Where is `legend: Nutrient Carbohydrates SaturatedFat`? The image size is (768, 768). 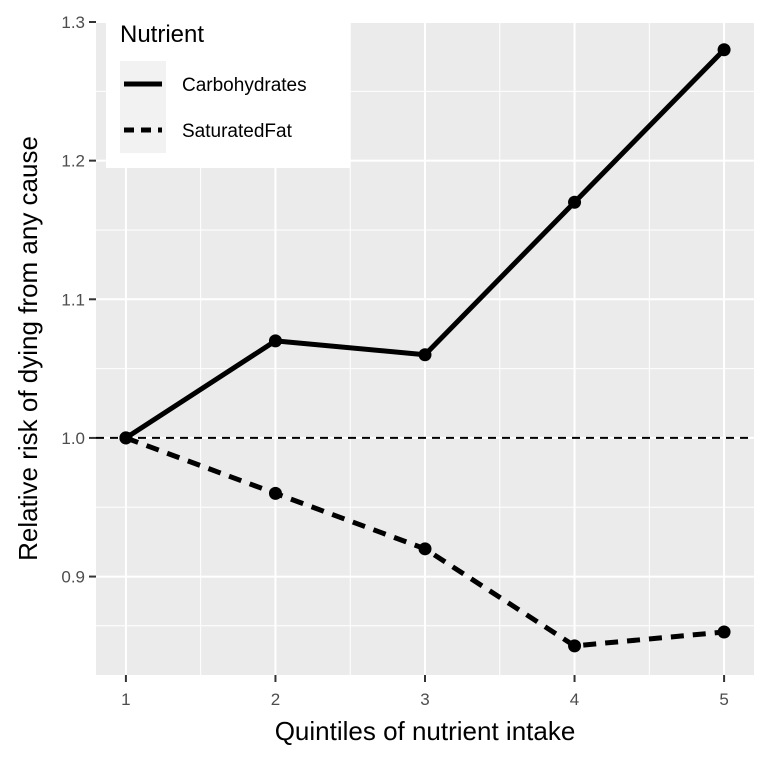
legend: Nutrient Carbohydrates SaturatedFat is located at coordinates (228, 91).